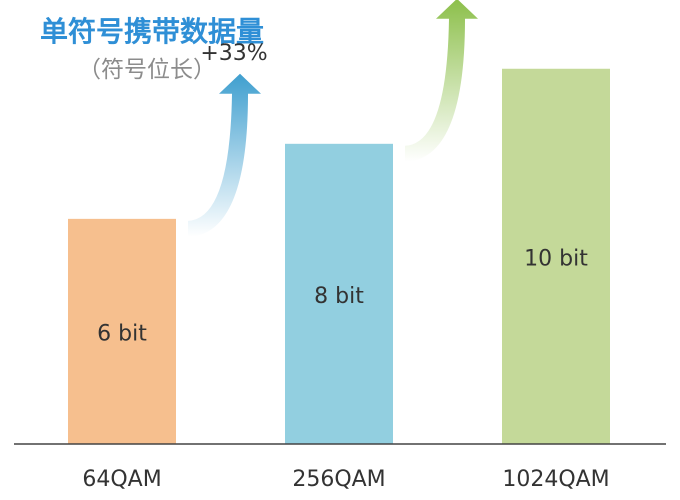 The image size is (680, 500). What do you see at coordinates (147, 70) in the screenshot?
I see `chart-subtitle: （符号位长）` at bounding box center [147, 70].